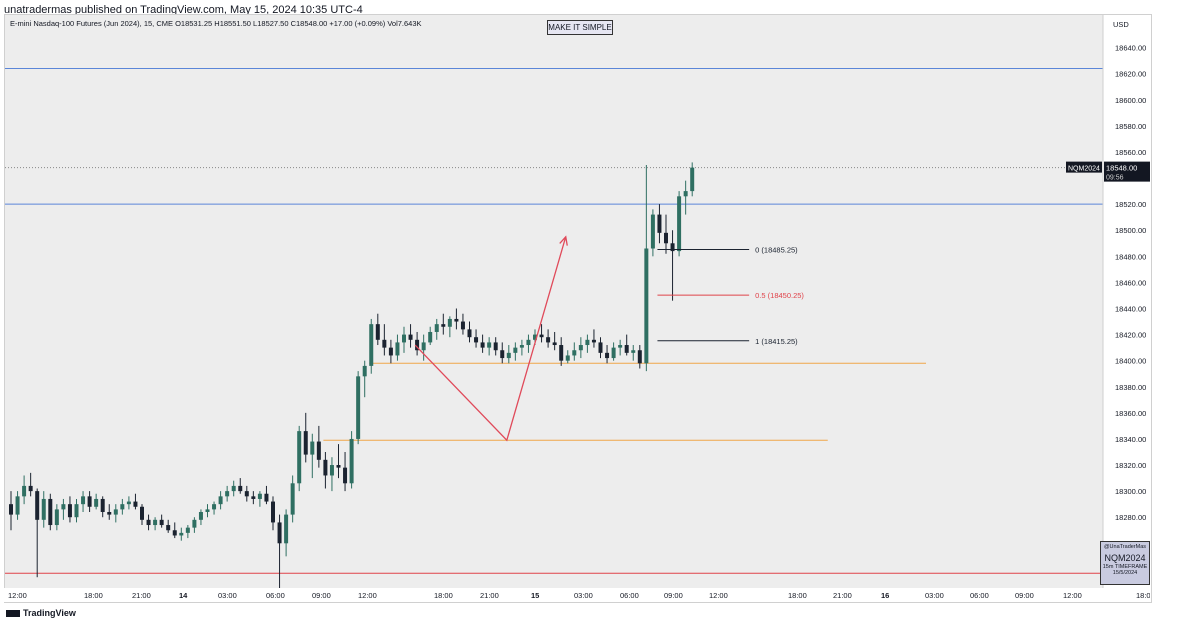 The height and width of the screenshot is (623, 1200). What do you see at coordinates (776, 341) in the screenshot?
I see `fib-label-2: 1 (18415.25)` at bounding box center [776, 341].